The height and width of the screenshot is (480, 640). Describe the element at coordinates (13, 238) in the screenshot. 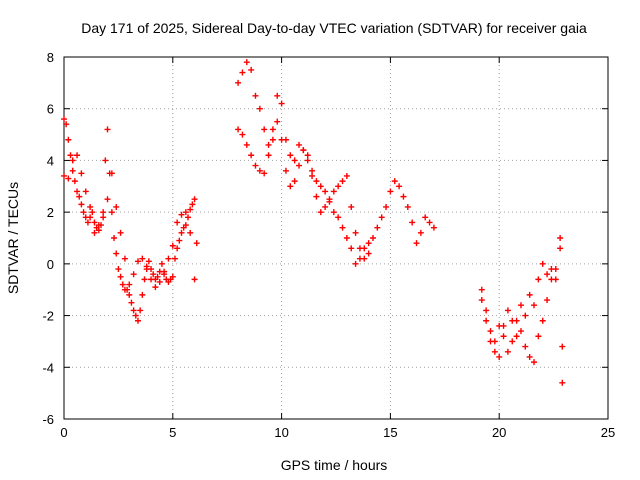

I see `y-axis-title: SDTVAR / TECUs` at that location.